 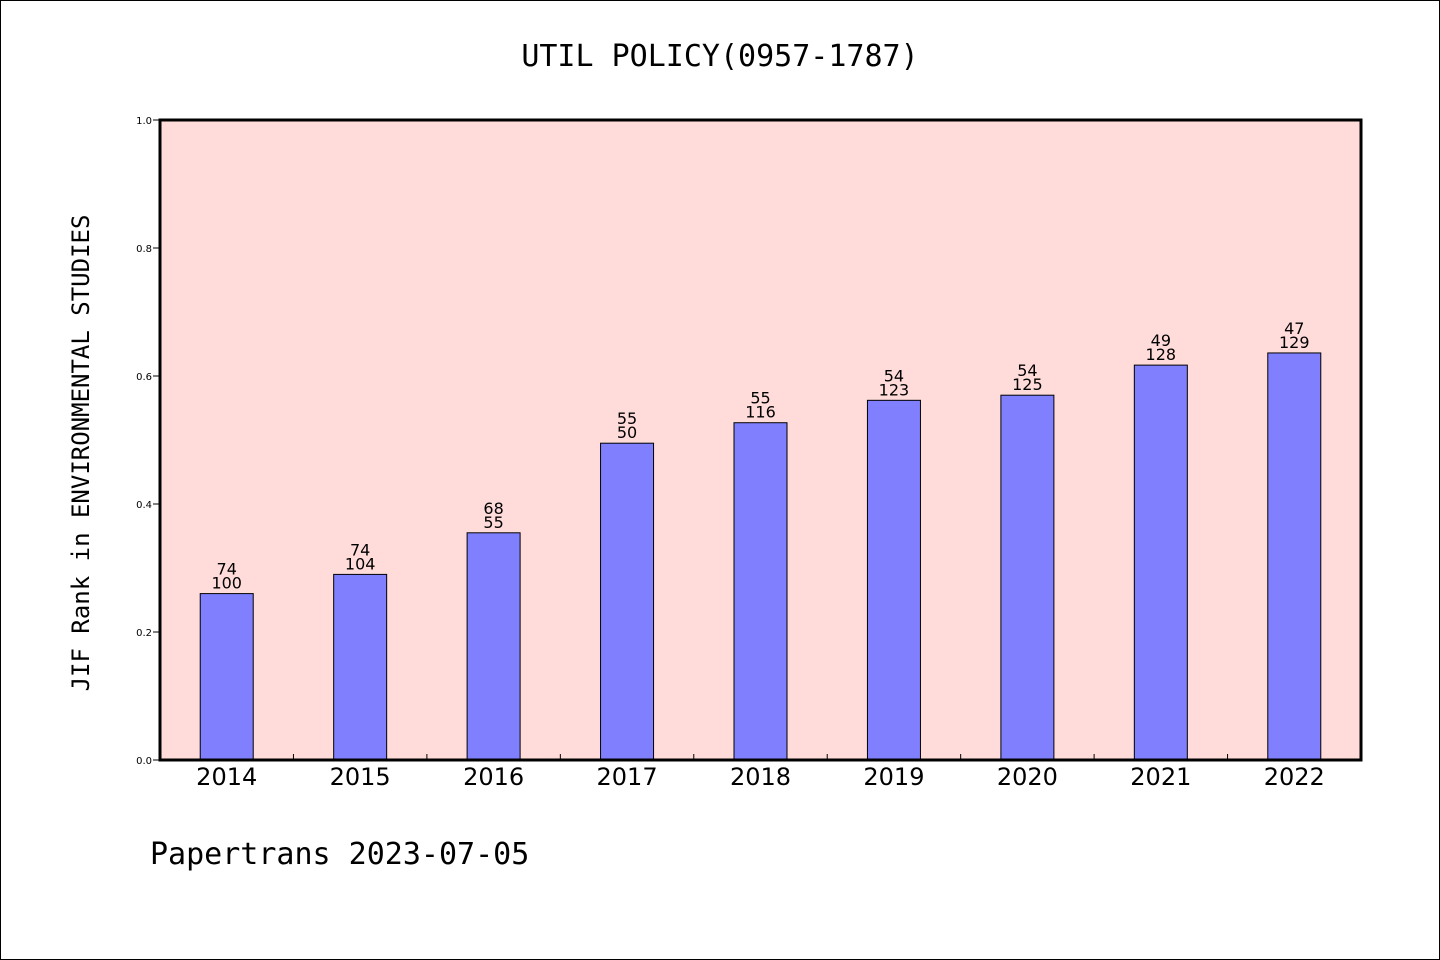 What do you see at coordinates (144, 633) in the screenshot?
I see `y-tick-label: 0.2` at bounding box center [144, 633].